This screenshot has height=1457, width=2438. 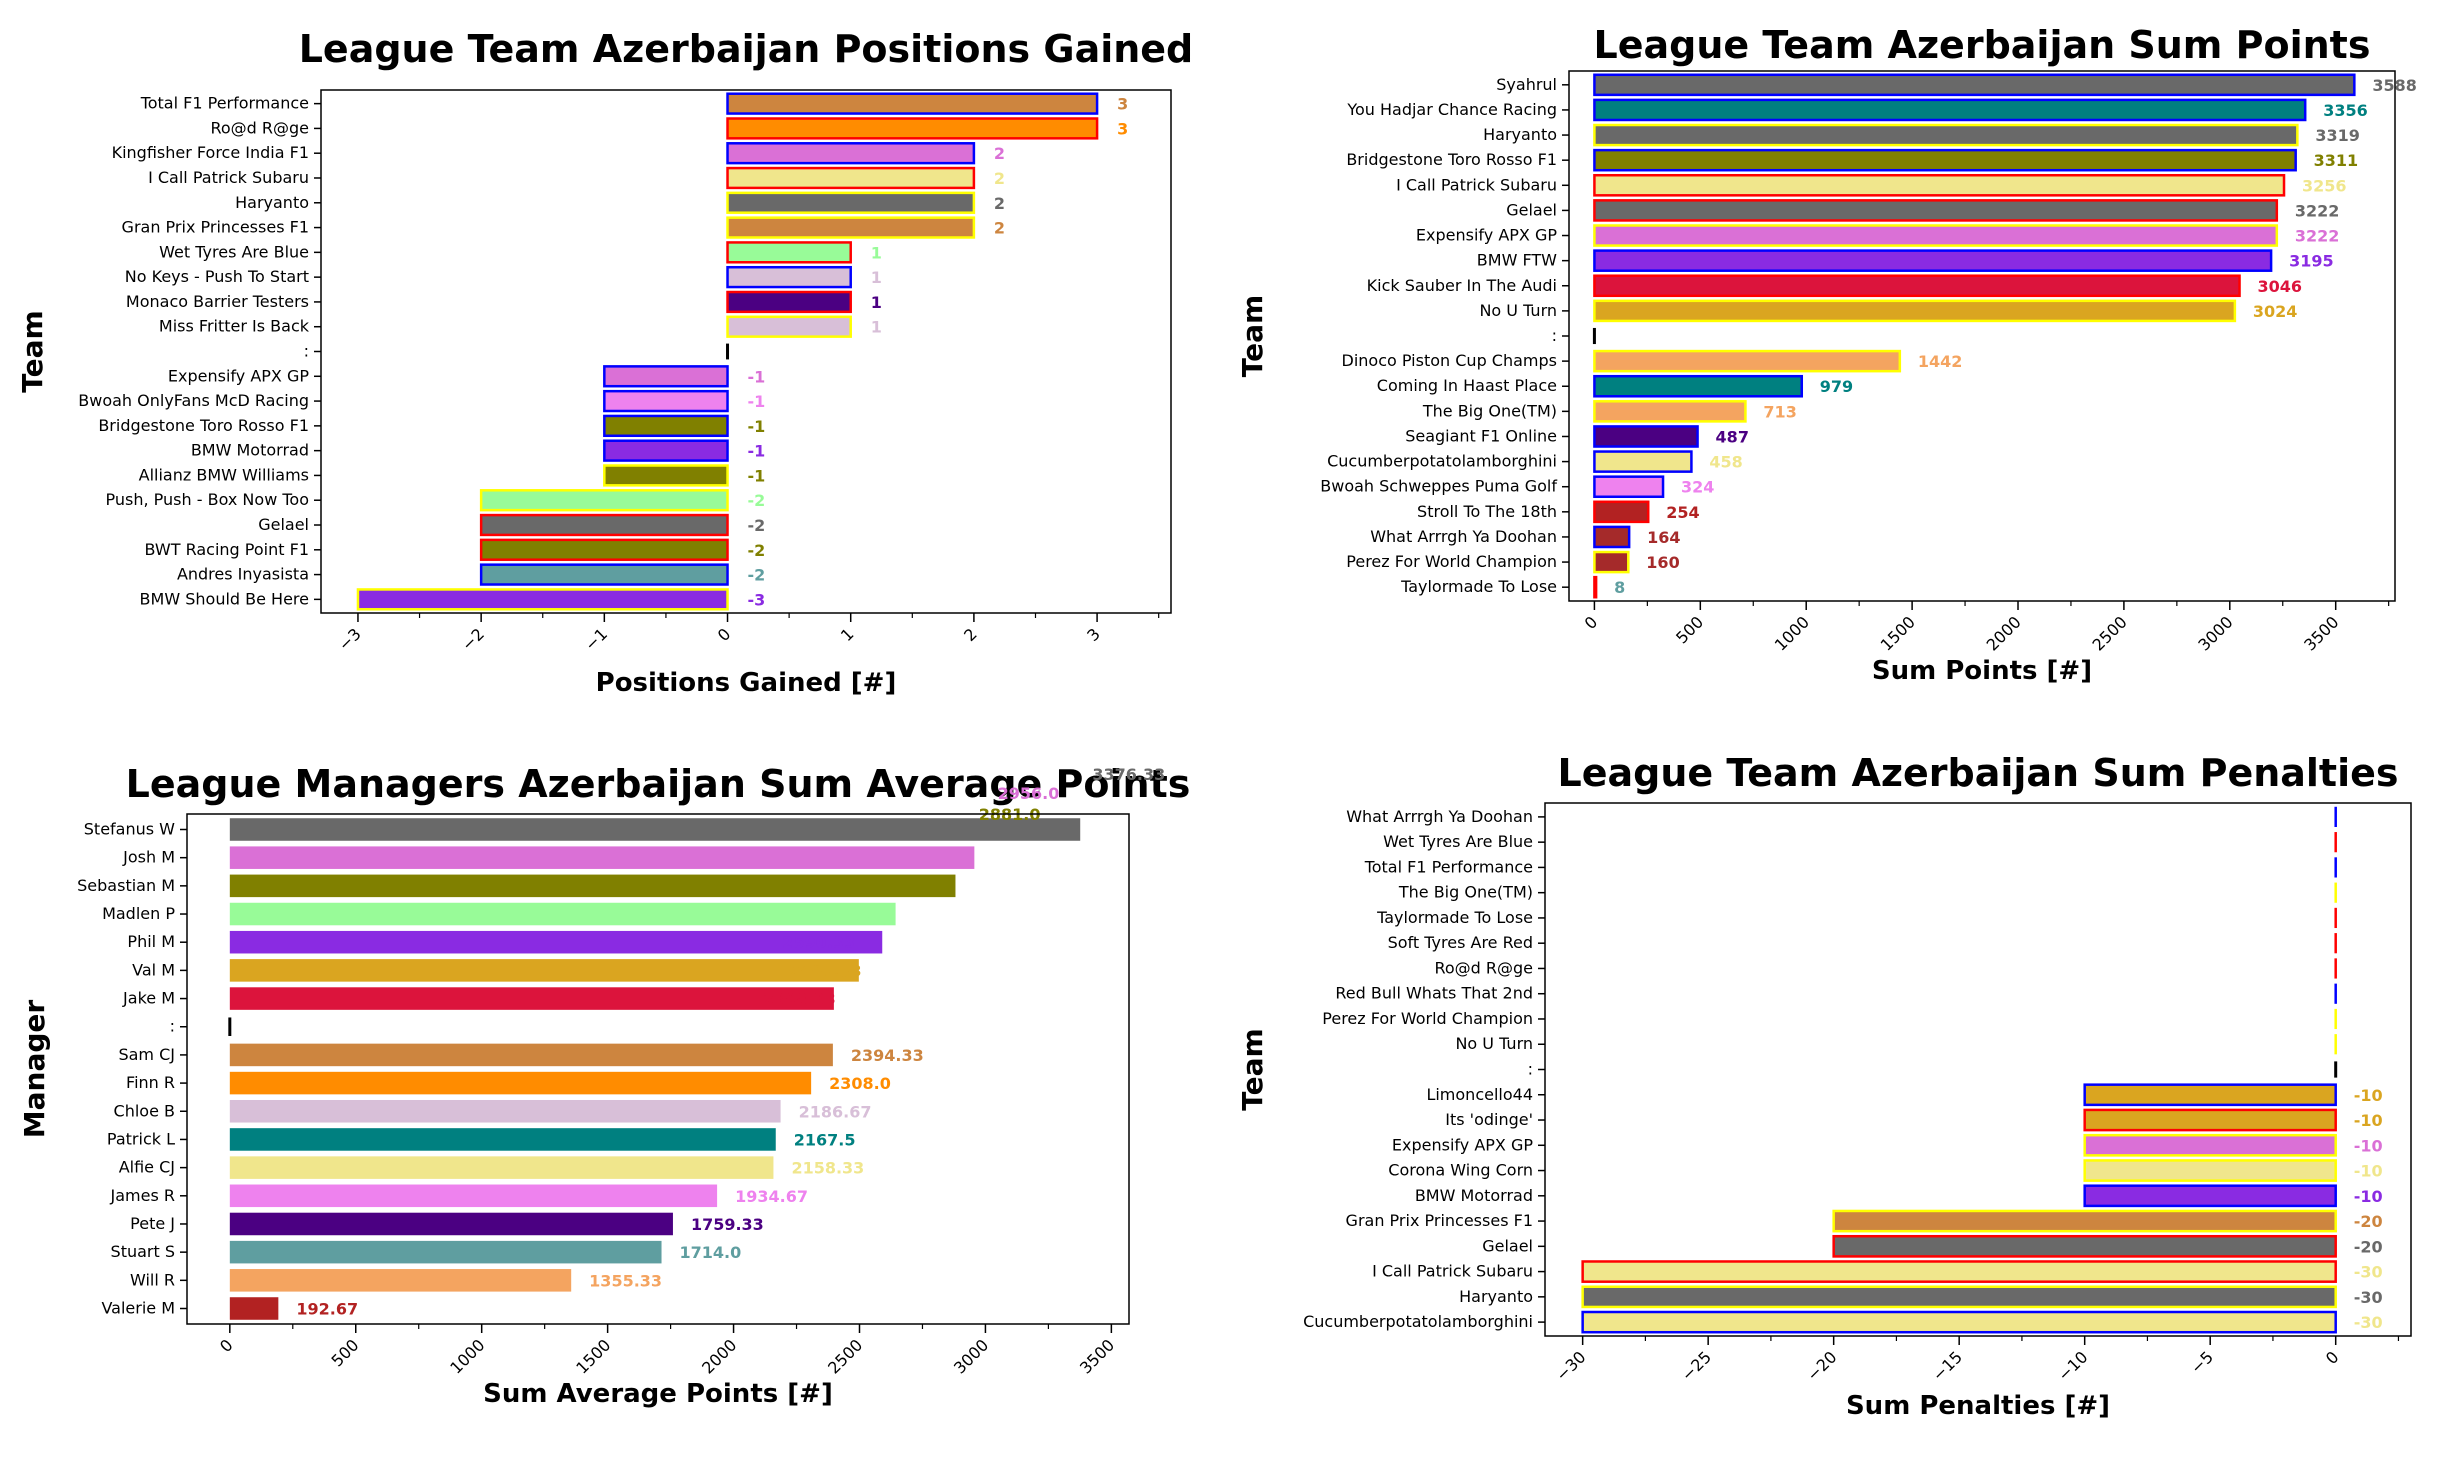 I want to click on value-label: 1355.33, so click(x=625, y=1280).